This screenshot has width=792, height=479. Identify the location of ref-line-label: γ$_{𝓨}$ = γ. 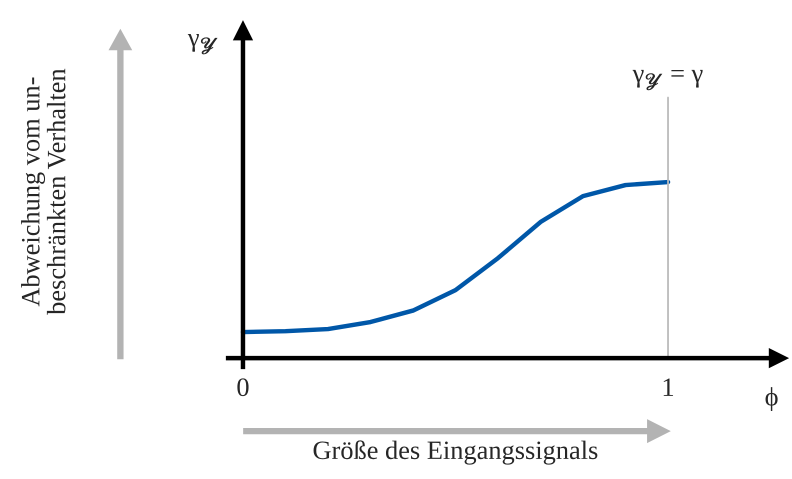
(667, 80).